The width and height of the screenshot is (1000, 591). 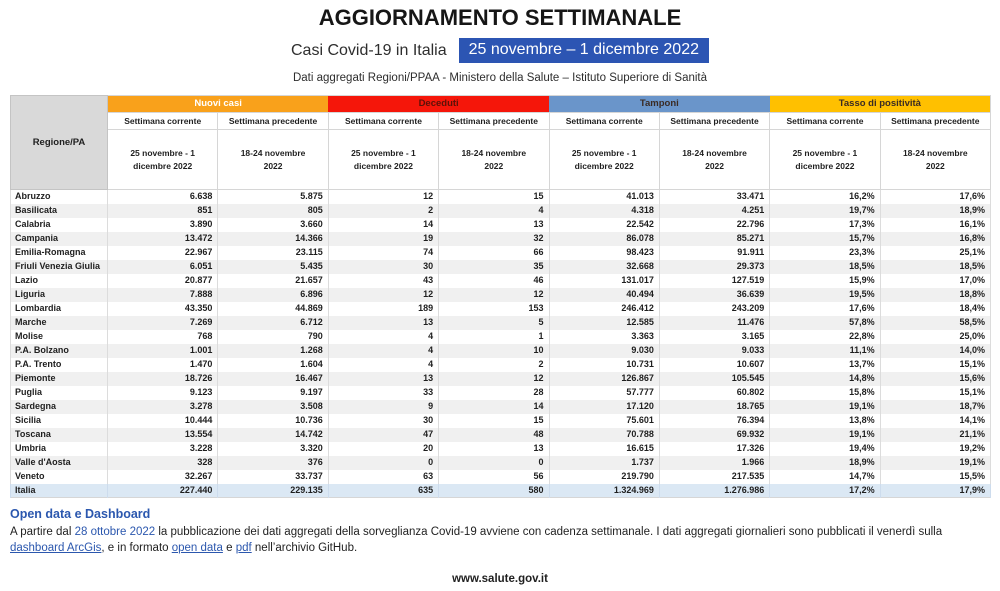 What do you see at coordinates (714, 476) in the screenshot?
I see `value-cell: 217.535` at bounding box center [714, 476].